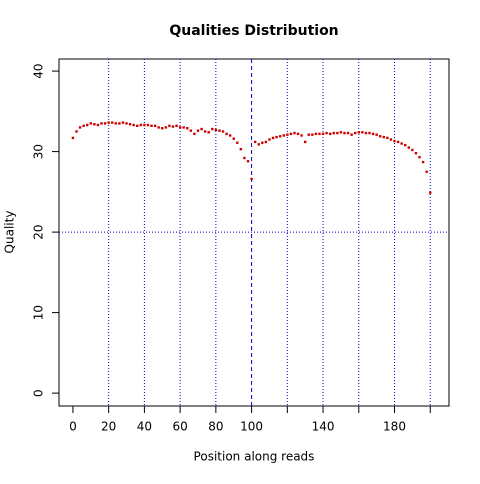 The height and width of the screenshot is (484, 480). What do you see at coordinates (73, 427) in the screenshot?
I see `x-tick-label: 0` at bounding box center [73, 427].